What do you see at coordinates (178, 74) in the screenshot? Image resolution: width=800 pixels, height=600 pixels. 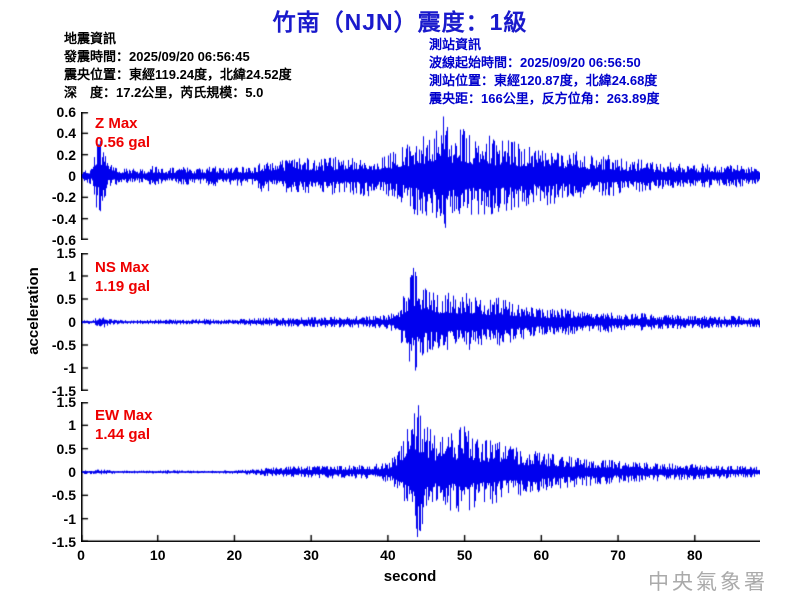 I see `earthquake-epicenter: 震央位置：東經119.24度，北緯24.52度` at bounding box center [178, 74].